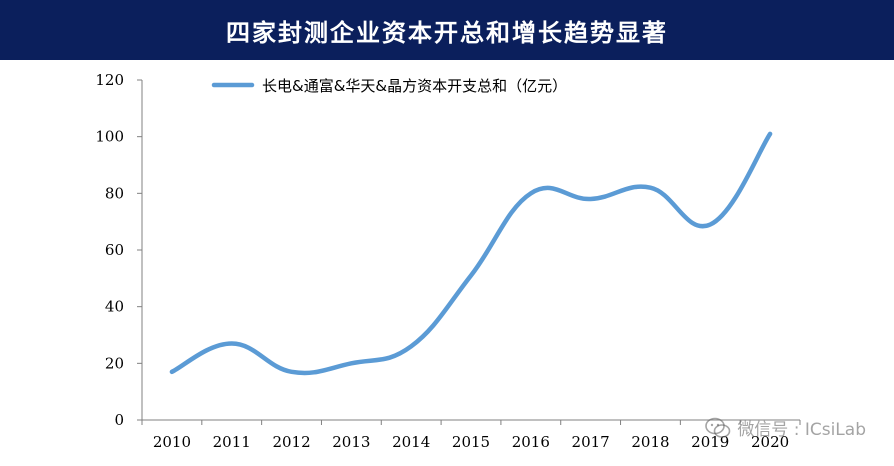  Describe the element at coordinates (710, 442) in the screenshot. I see `x-tick-label: 2019` at that location.